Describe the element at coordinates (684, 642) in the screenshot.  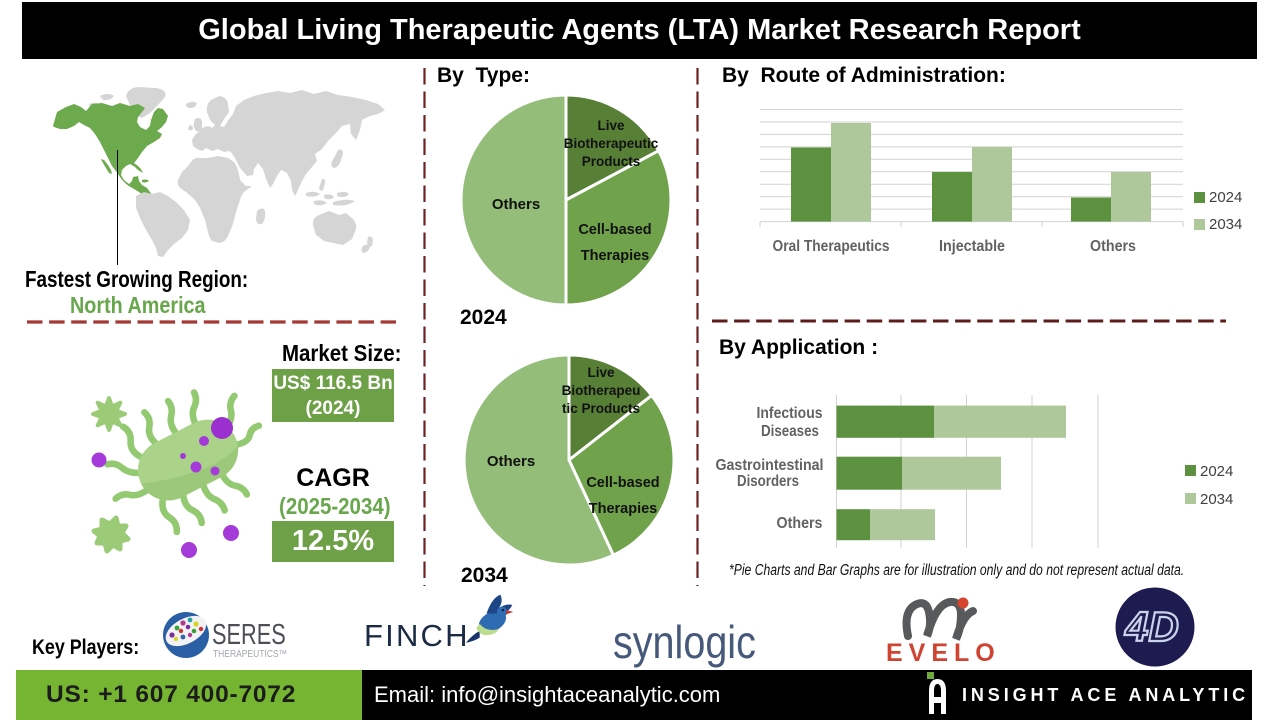
I see `svg-text: synlogic` at that location.